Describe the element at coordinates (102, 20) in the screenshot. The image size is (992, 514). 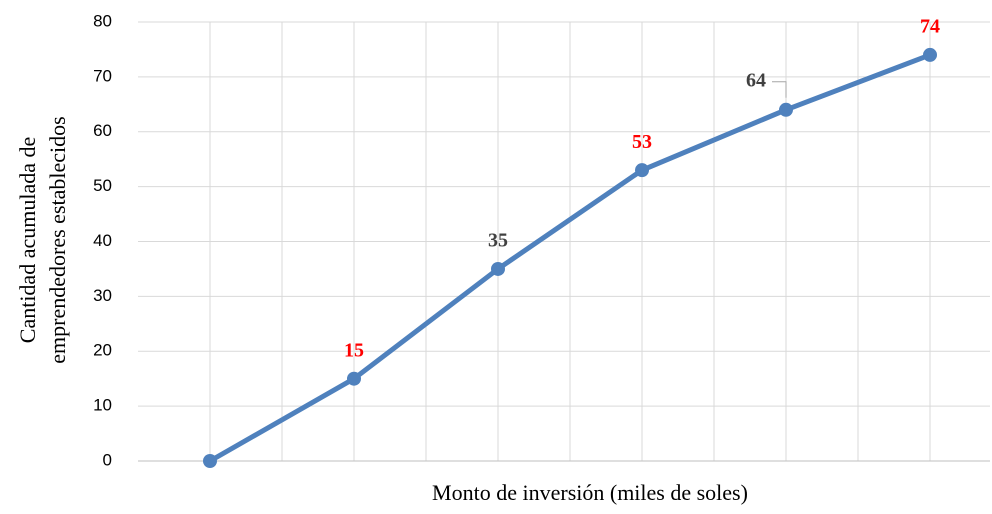
I see `y-tick-label: 80` at that location.